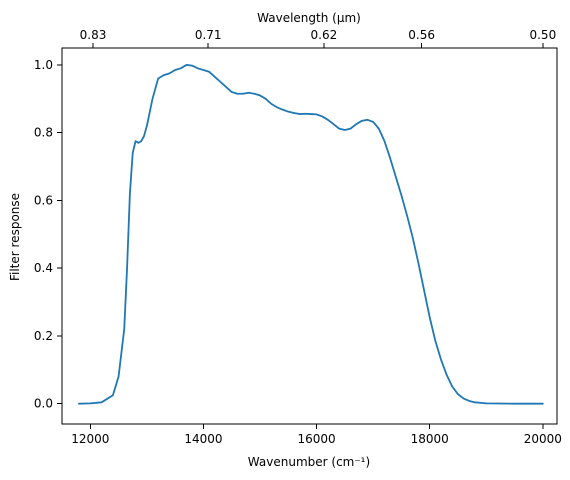 The width and height of the screenshot is (570, 480). What do you see at coordinates (43, 268) in the screenshot?
I see `y-tick-label-3: 0.4` at bounding box center [43, 268].